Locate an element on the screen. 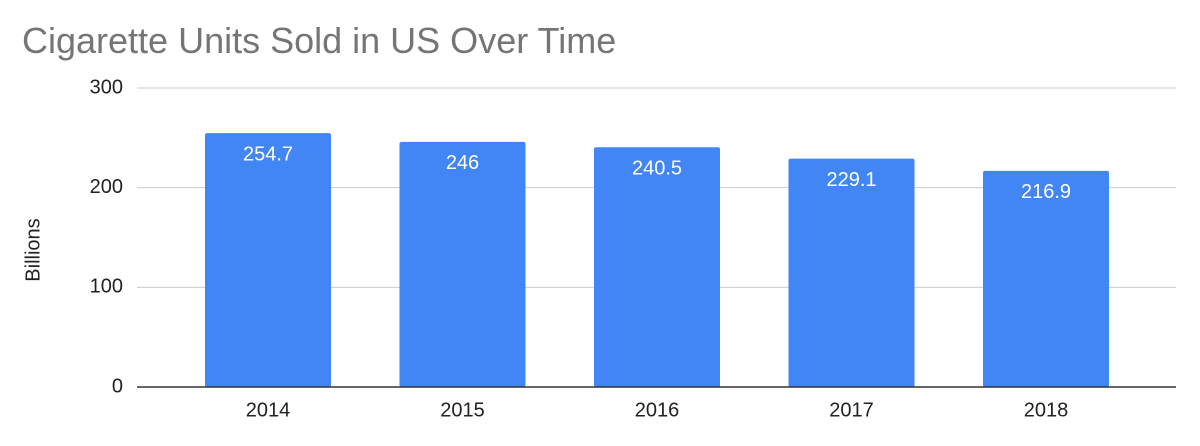 The width and height of the screenshot is (1200, 446). value-label: 246 is located at coordinates (462, 163).